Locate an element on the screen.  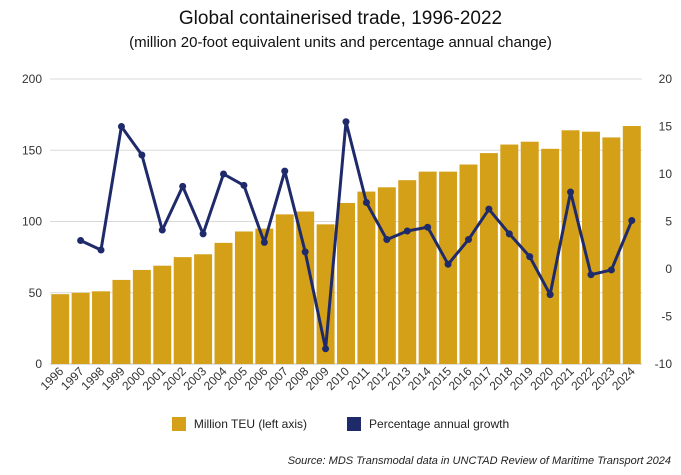
left-axis-ticks: 0 50 100 150 200 is located at coordinates (32, 221).